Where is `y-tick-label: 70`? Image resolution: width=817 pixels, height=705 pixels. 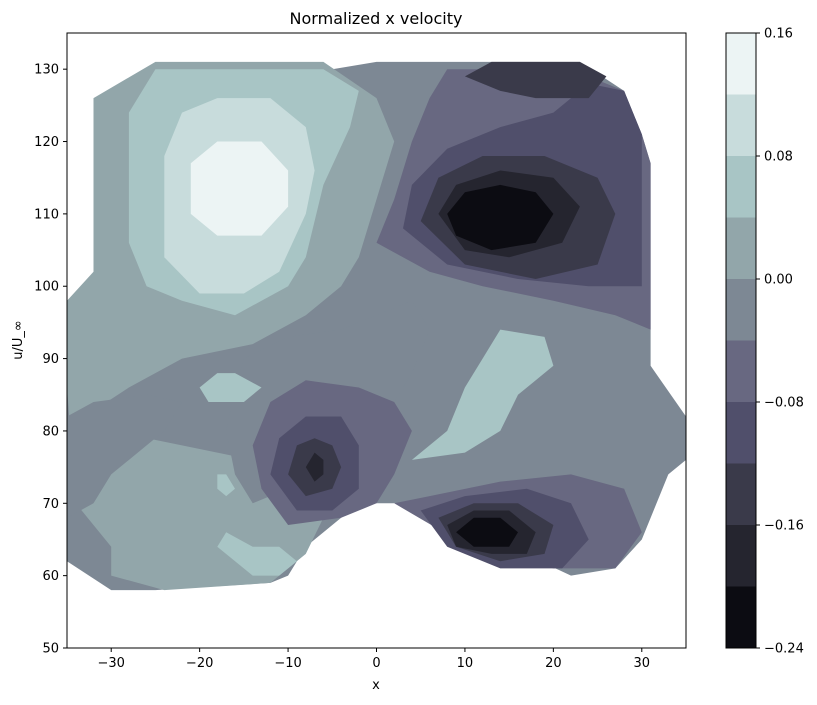 y-tick-label: 70 is located at coordinates (50, 504).